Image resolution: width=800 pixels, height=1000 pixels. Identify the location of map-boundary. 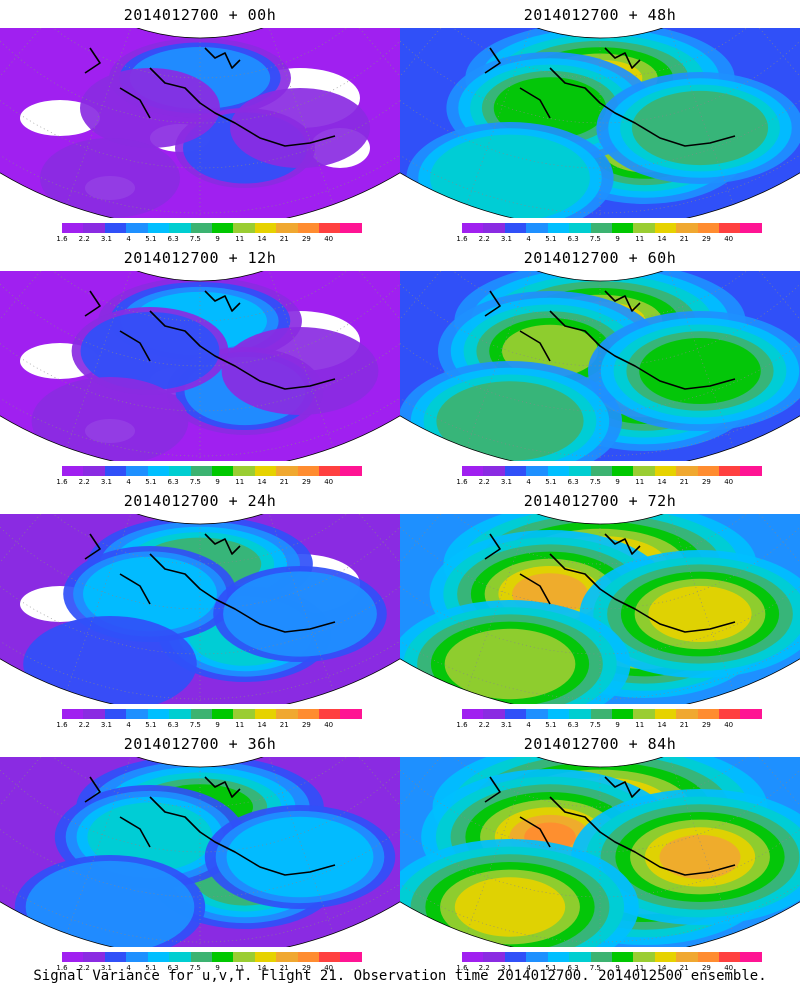
(600, 609).